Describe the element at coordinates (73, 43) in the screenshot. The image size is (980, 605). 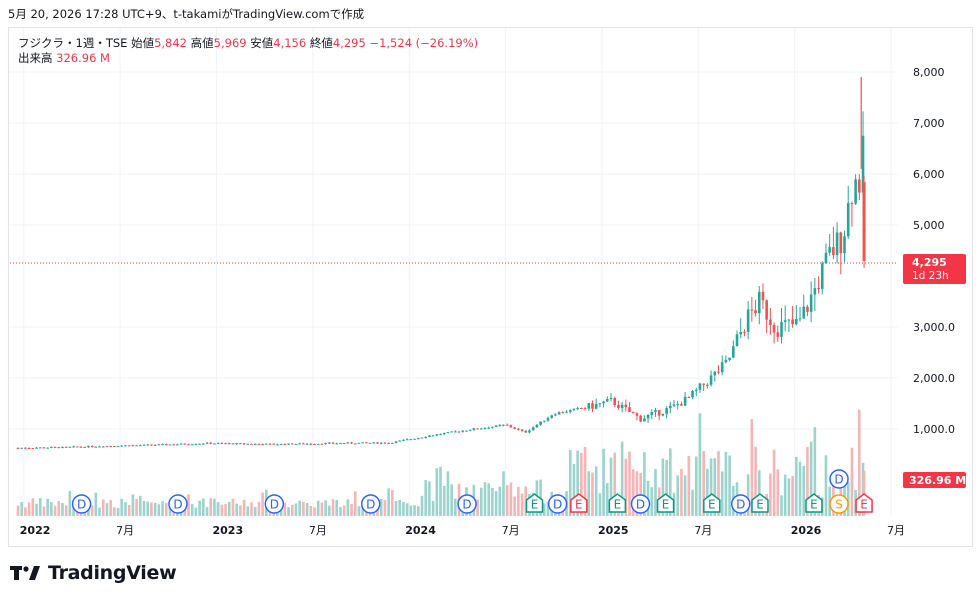
I see `symbol-name: フジクラ・1週・TSE` at that location.